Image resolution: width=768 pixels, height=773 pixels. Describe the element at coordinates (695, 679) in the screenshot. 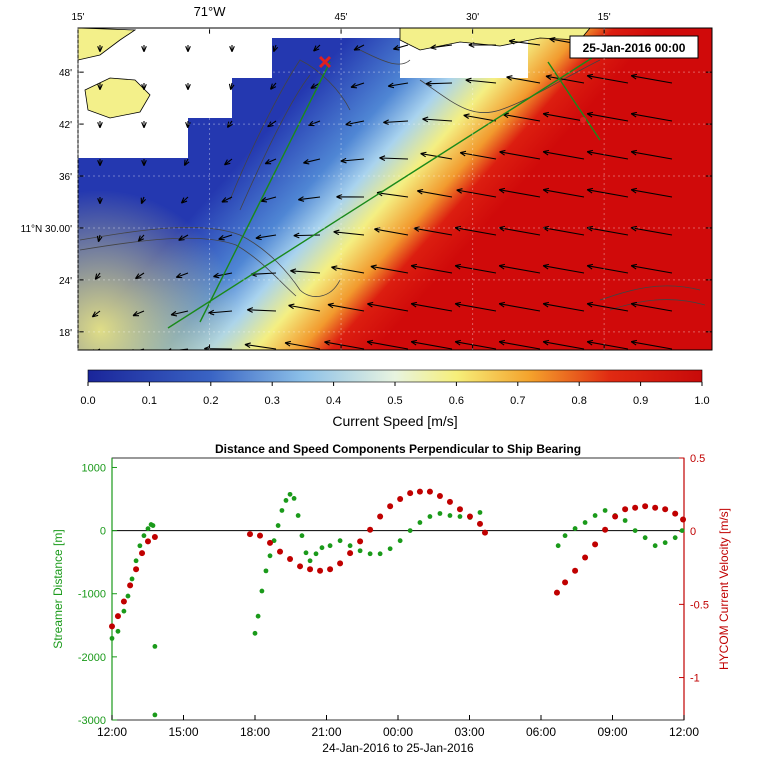

I see `y2-tick-label: -1` at that location.